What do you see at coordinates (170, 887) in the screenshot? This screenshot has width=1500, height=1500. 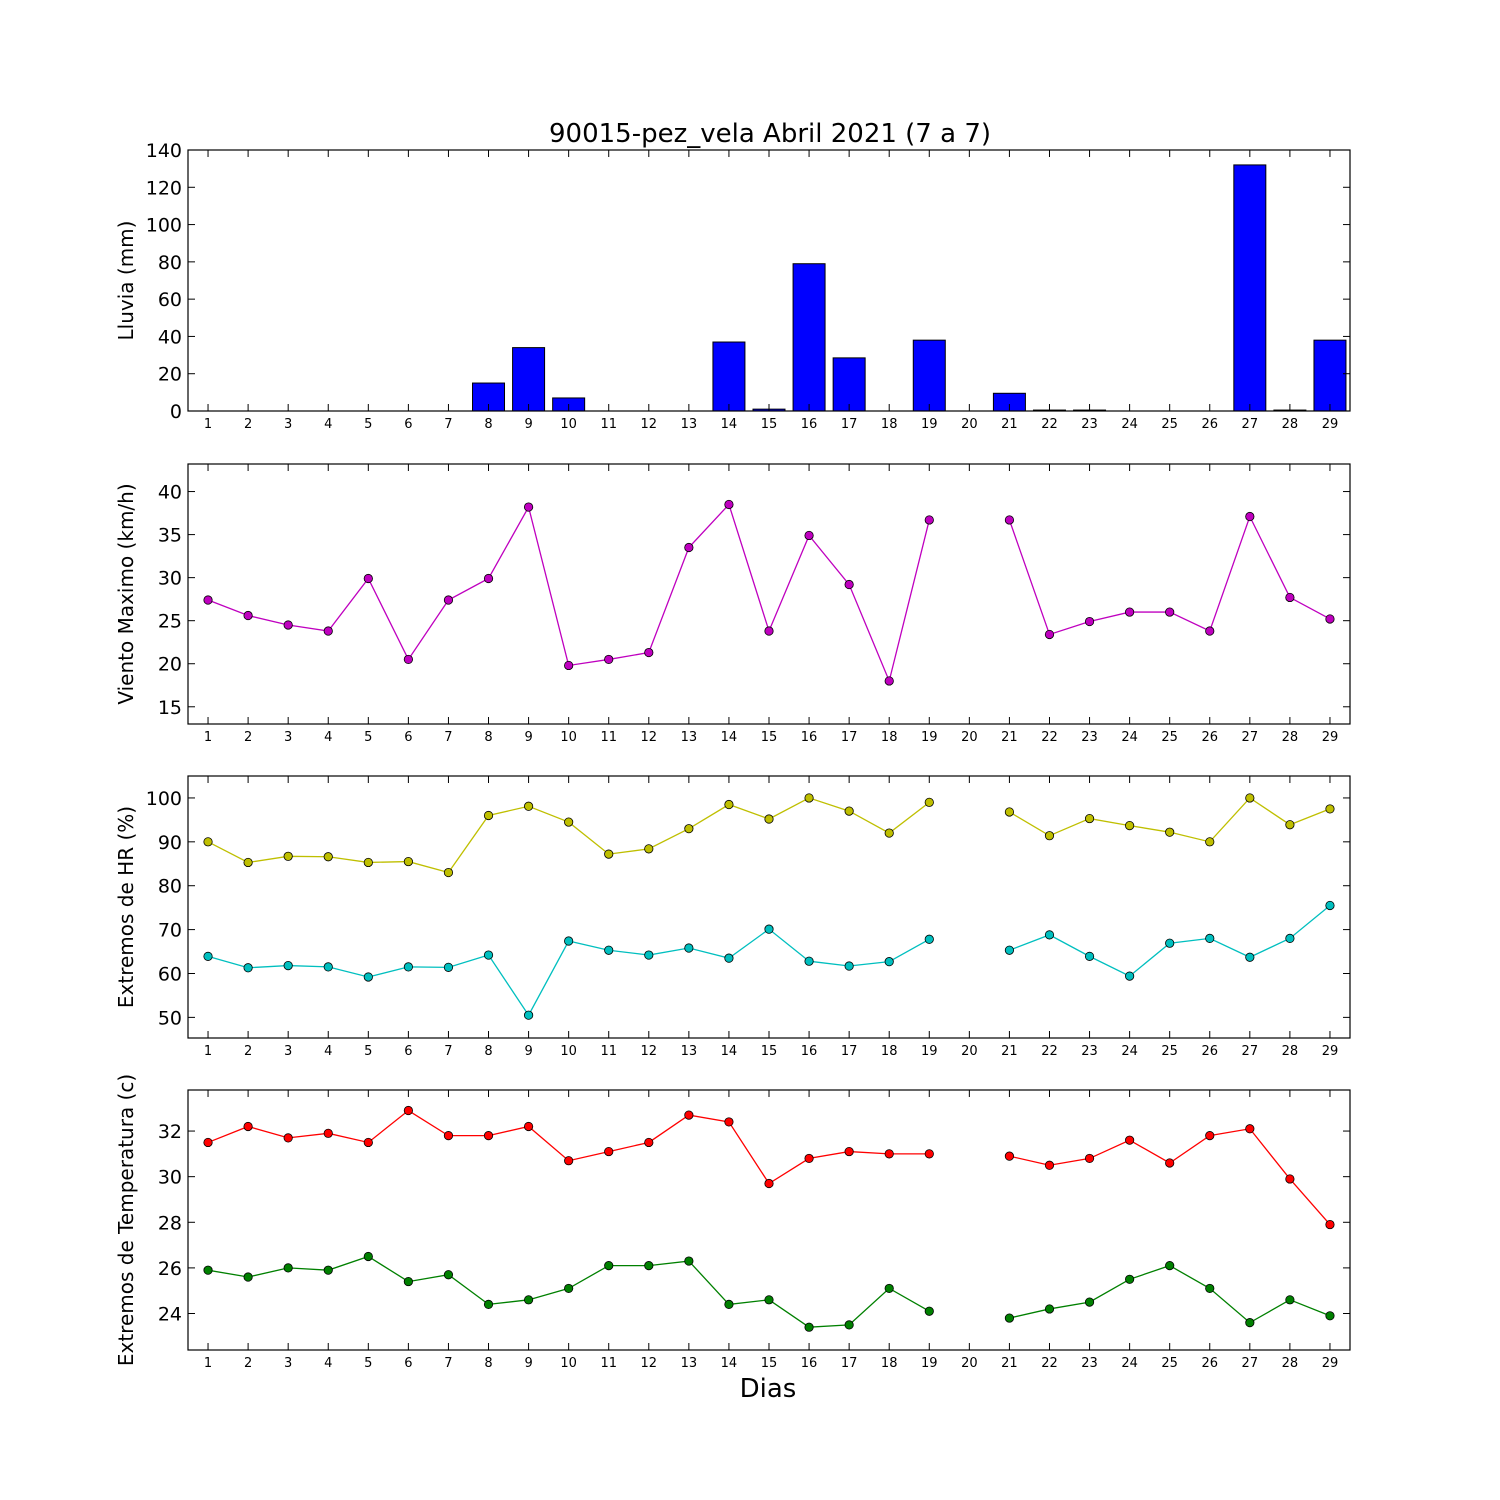 I see `humidity-y-tick-label: 80` at bounding box center [170, 887].